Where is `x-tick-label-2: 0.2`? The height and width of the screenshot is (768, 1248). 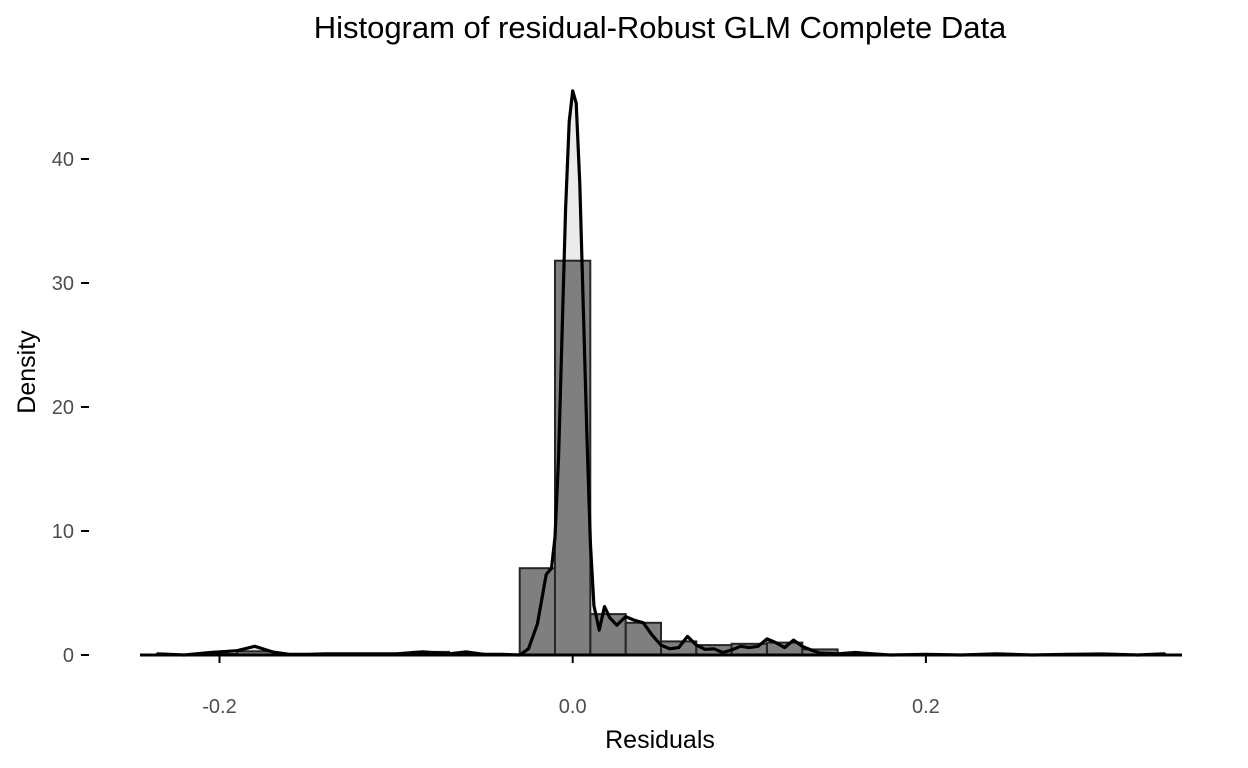 x-tick-label-2: 0.2 is located at coordinates (926, 707).